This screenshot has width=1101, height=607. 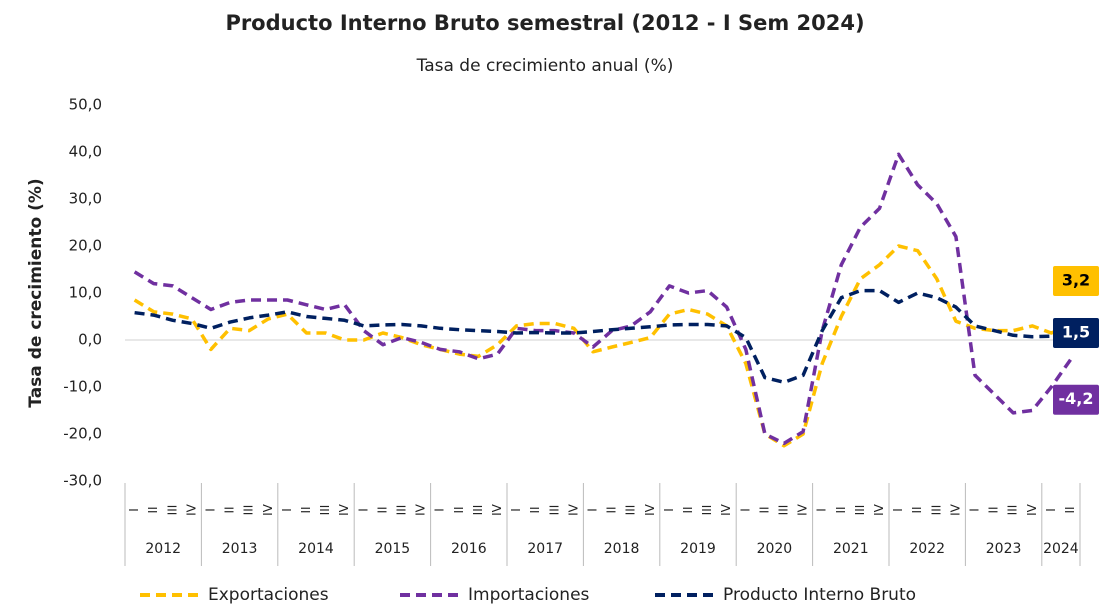 I want to click on legend-label: Exportaciones, so click(x=268, y=595).